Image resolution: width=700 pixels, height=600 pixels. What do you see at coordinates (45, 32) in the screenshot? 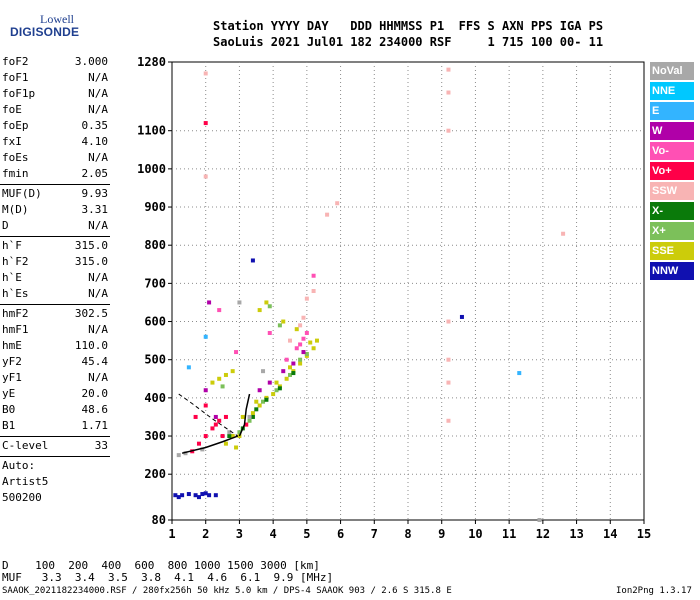
I see `logo-text-bottom: DIGISONDE` at bounding box center [45, 32].